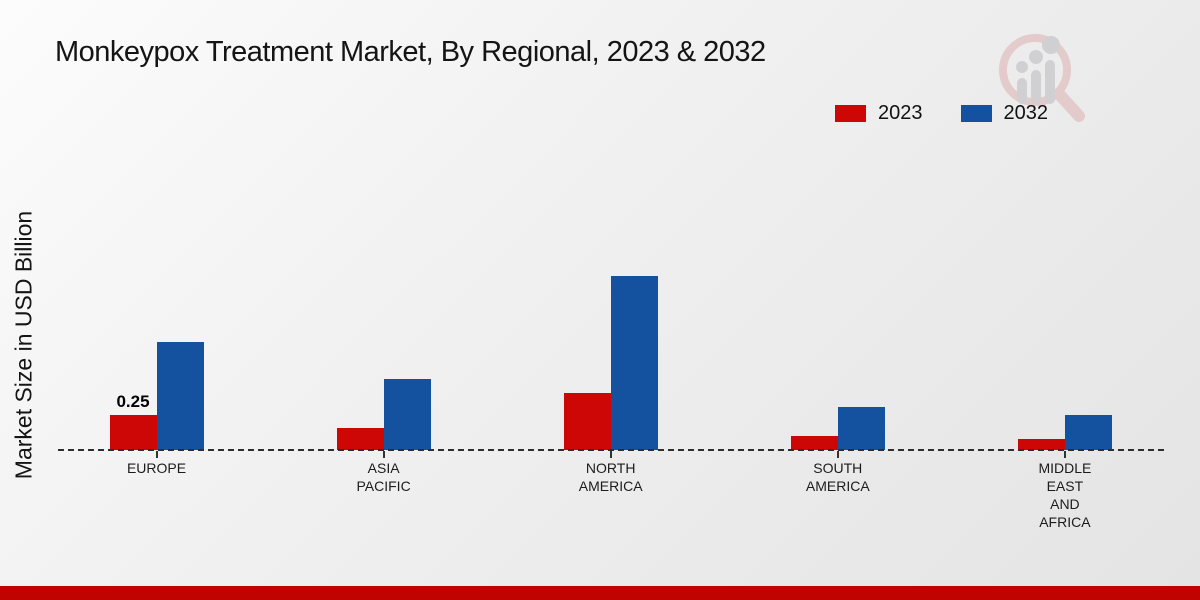 The height and width of the screenshot is (600, 1200). I want to click on legend-swatch-2023, so click(850, 113).